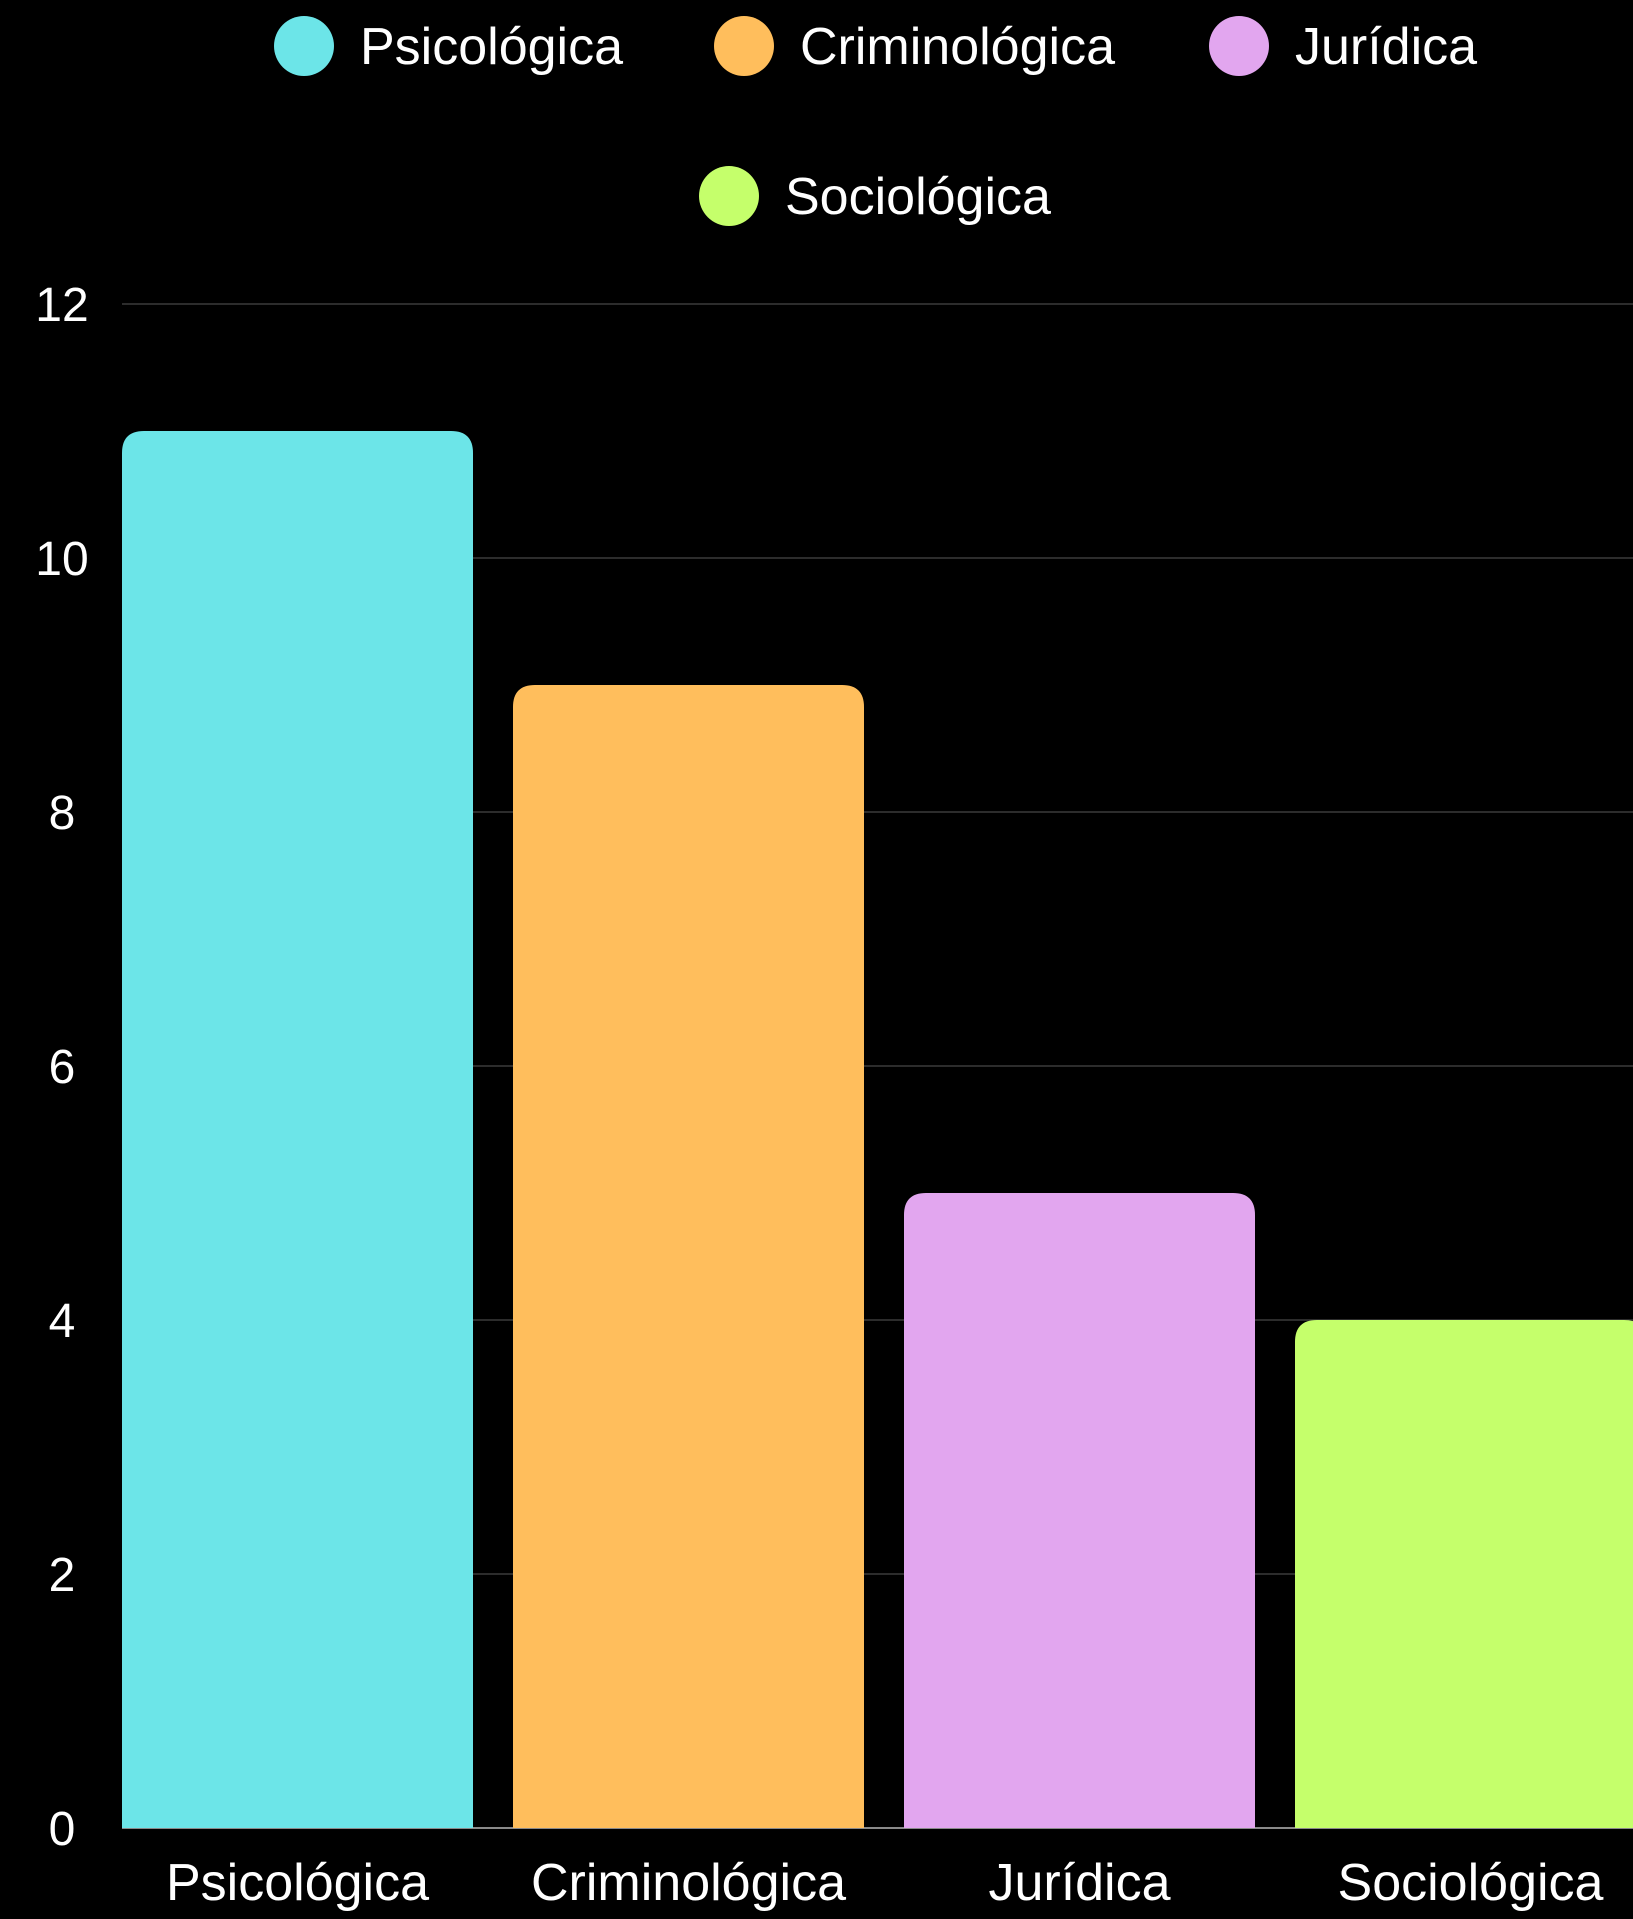 The image size is (1633, 1919). Describe the element at coordinates (688, 1256) in the screenshot. I see `bar-criminologica` at that location.